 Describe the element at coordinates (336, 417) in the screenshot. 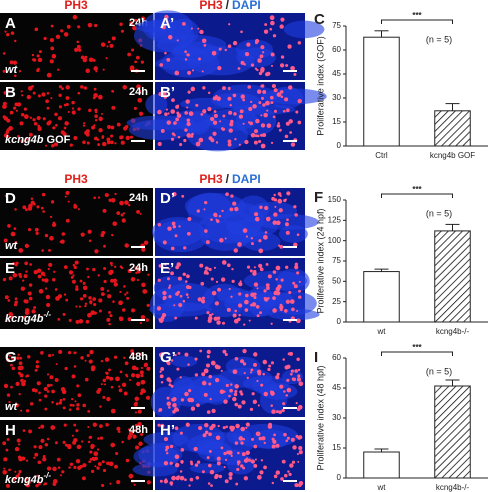

I see `y-tick-label: 30` at that location.